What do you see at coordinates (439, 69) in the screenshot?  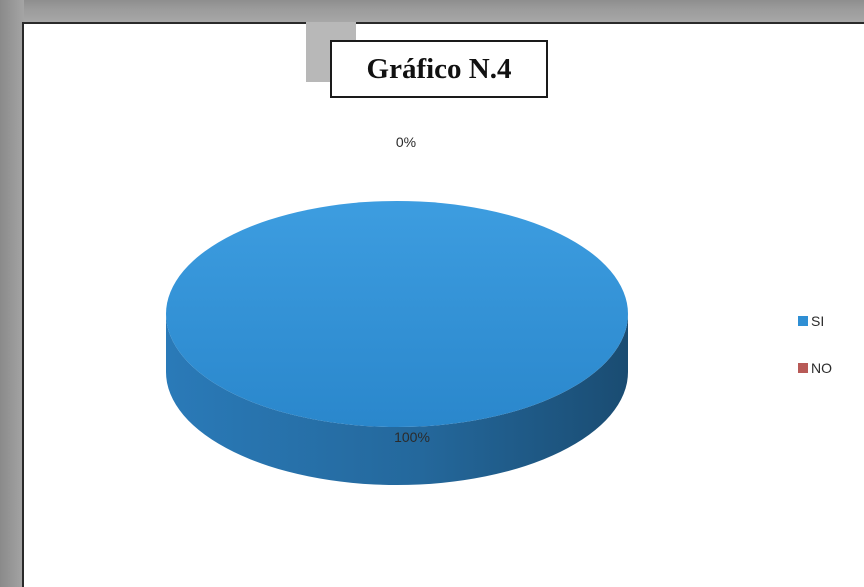 I see `chart-title: Gráfico N.4` at bounding box center [439, 69].